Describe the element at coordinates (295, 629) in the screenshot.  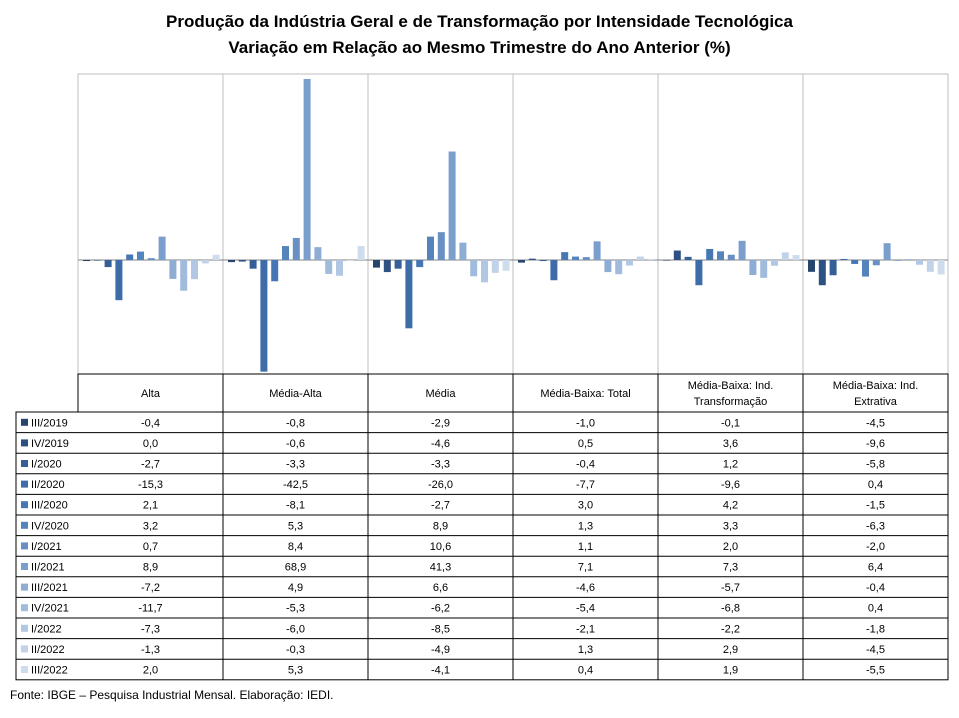
I see `data-value: -6,0` at that location.